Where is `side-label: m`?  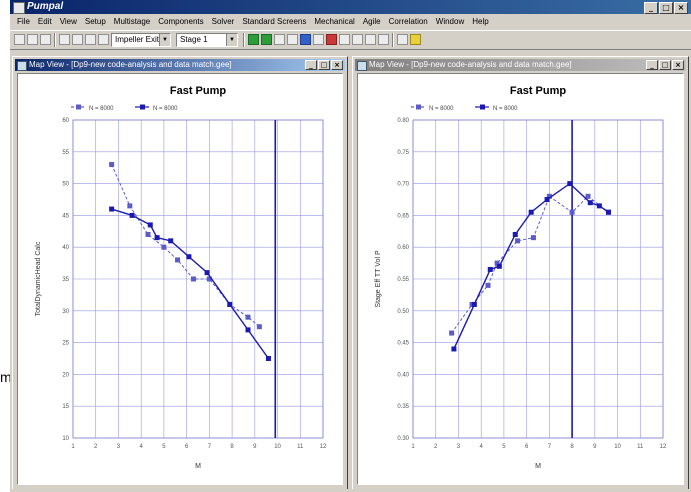
side-label: m is located at coordinates (6, 377).